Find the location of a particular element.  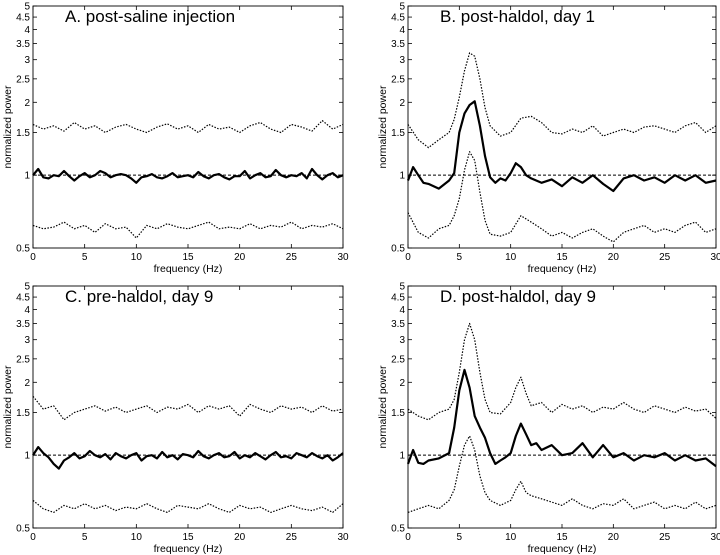

panel-a-ytick-label: 3 is located at coordinates (27, 60).